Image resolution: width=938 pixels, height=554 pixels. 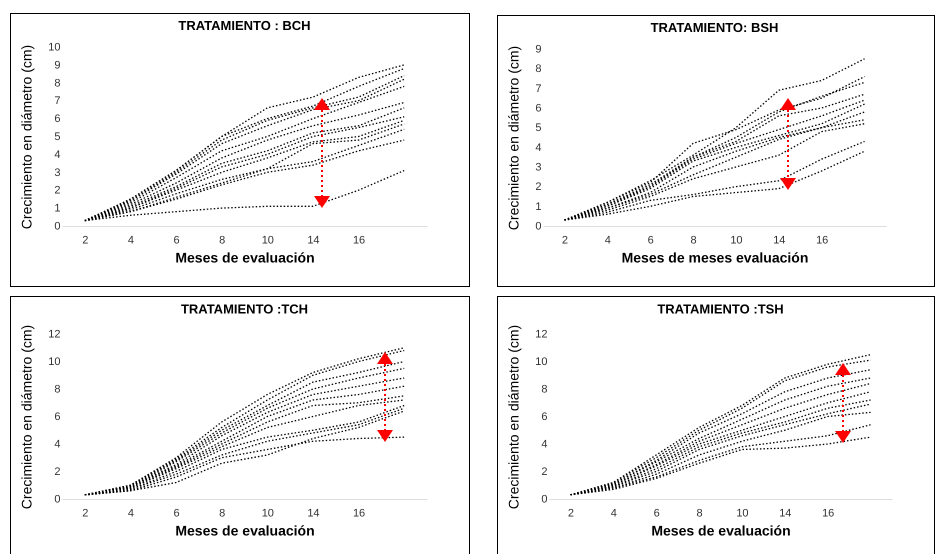 I want to click on chart-title: TRATAMIENTO: BSH, so click(x=714, y=27).